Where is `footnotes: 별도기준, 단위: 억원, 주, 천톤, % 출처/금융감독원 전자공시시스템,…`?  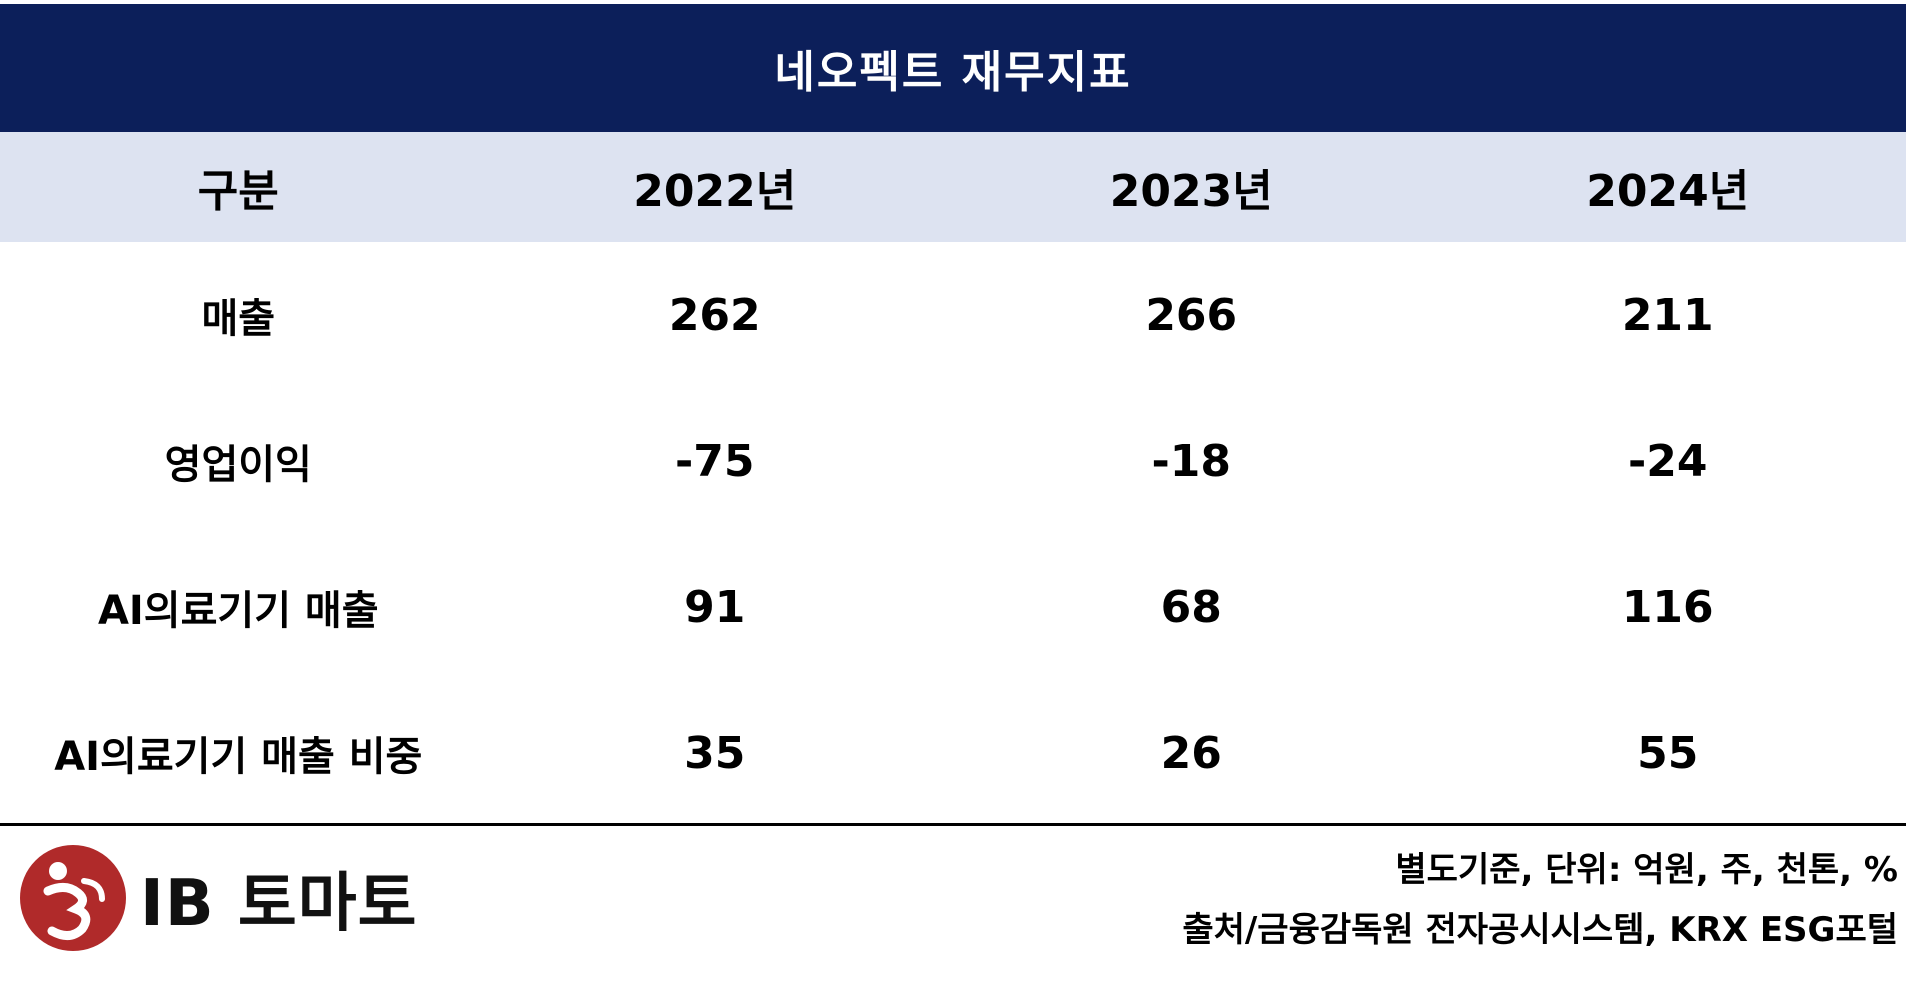
footnotes: 별도기준, 단위: 억원, 주, 천톤, % 출처/금융감독원 전자공시시스템,… is located at coordinates (1540, 900).